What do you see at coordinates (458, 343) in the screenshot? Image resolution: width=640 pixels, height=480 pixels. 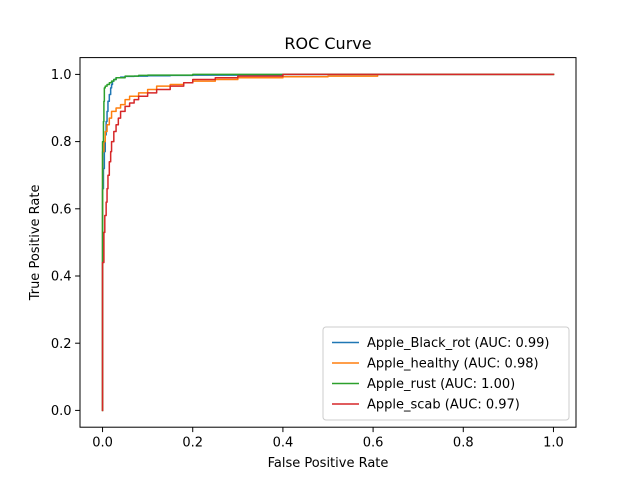 I see `legend-entry: Apple_Black_rot (AUC: 0.99)` at bounding box center [458, 343].